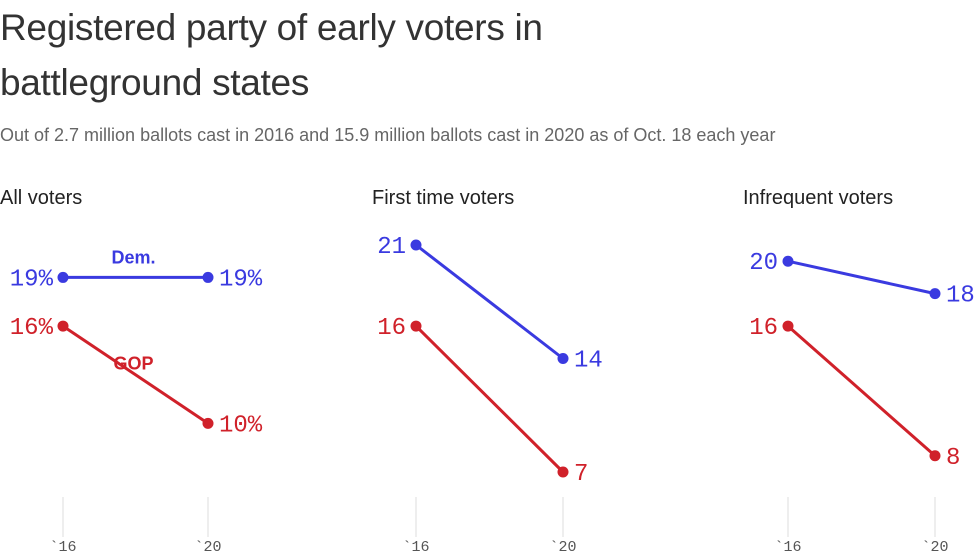  What do you see at coordinates (133, 257) in the screenshot?
I see `series-label-dem: Dem.` at bounding box center [133, 257].